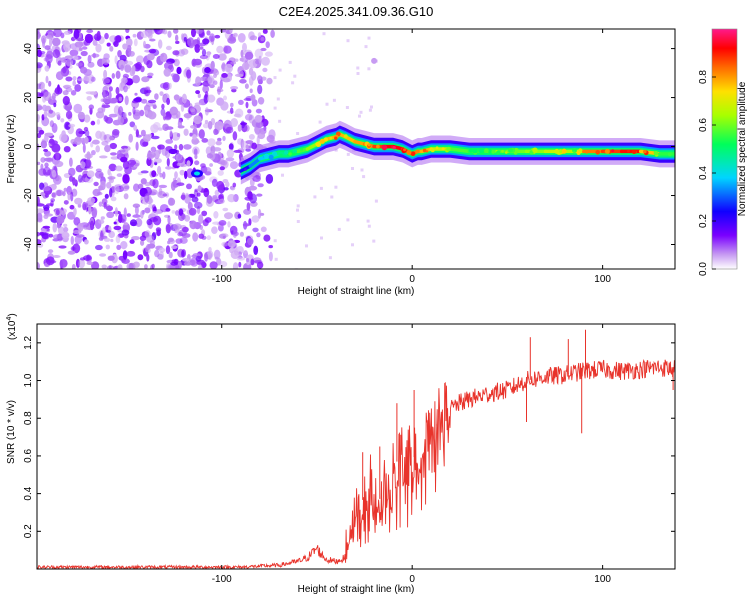 This screenshot has width=750, height=600. Describe the element at coordinates (724, 149) in the screenshot. I see `colorbar-gradient` at that location.